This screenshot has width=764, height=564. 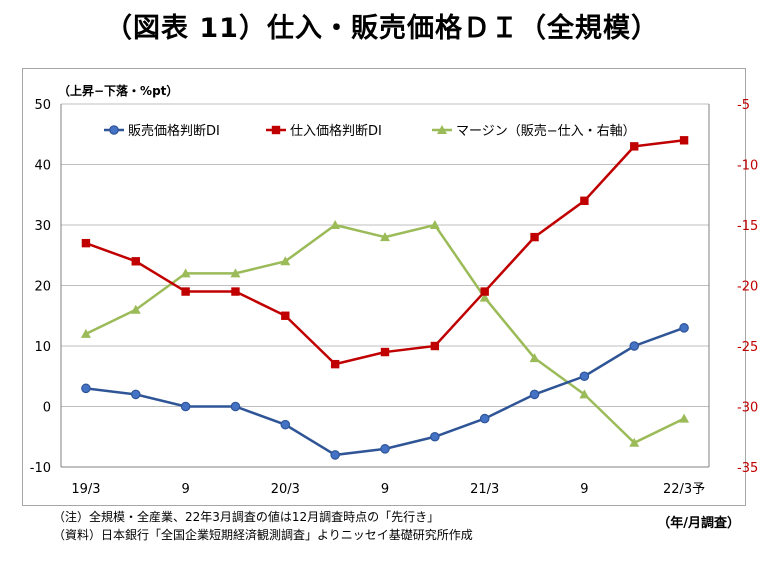 I want to click on right-axis-ticks: -5 -10 -15 -20 -25 -30 -35, so click(x=747, y=287).